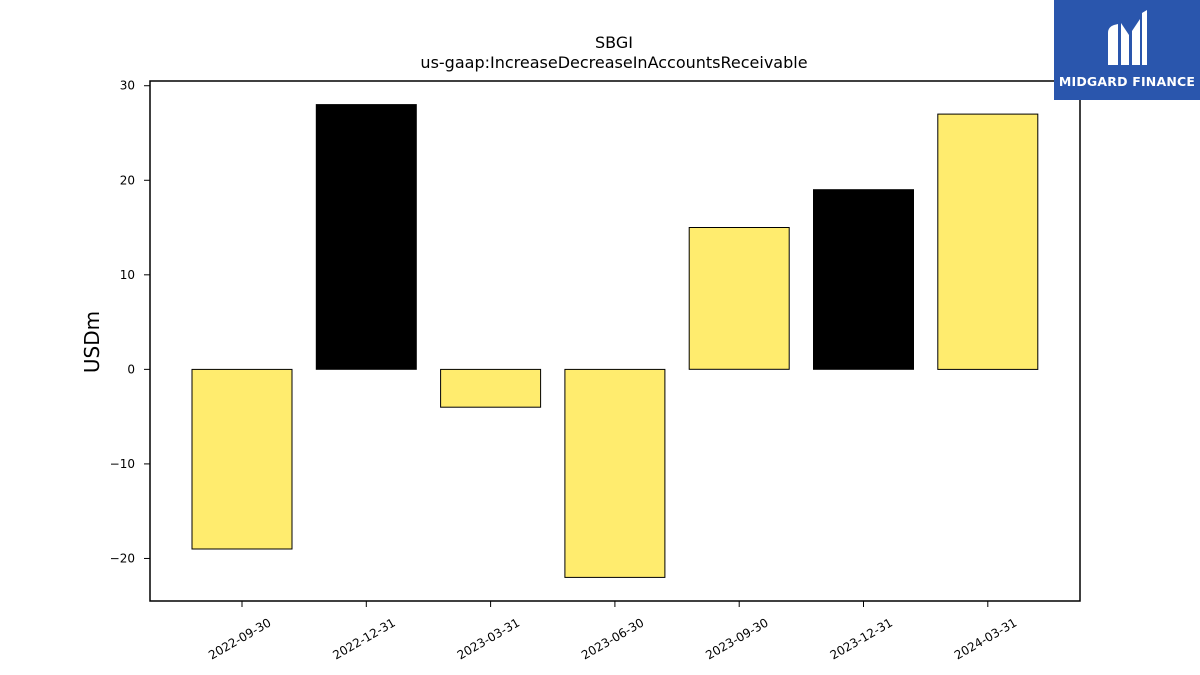  What do you see at coordinates (131, 369) in the screenshot?
I see `y-tick-label: 0` at bounding box center [131, 369].